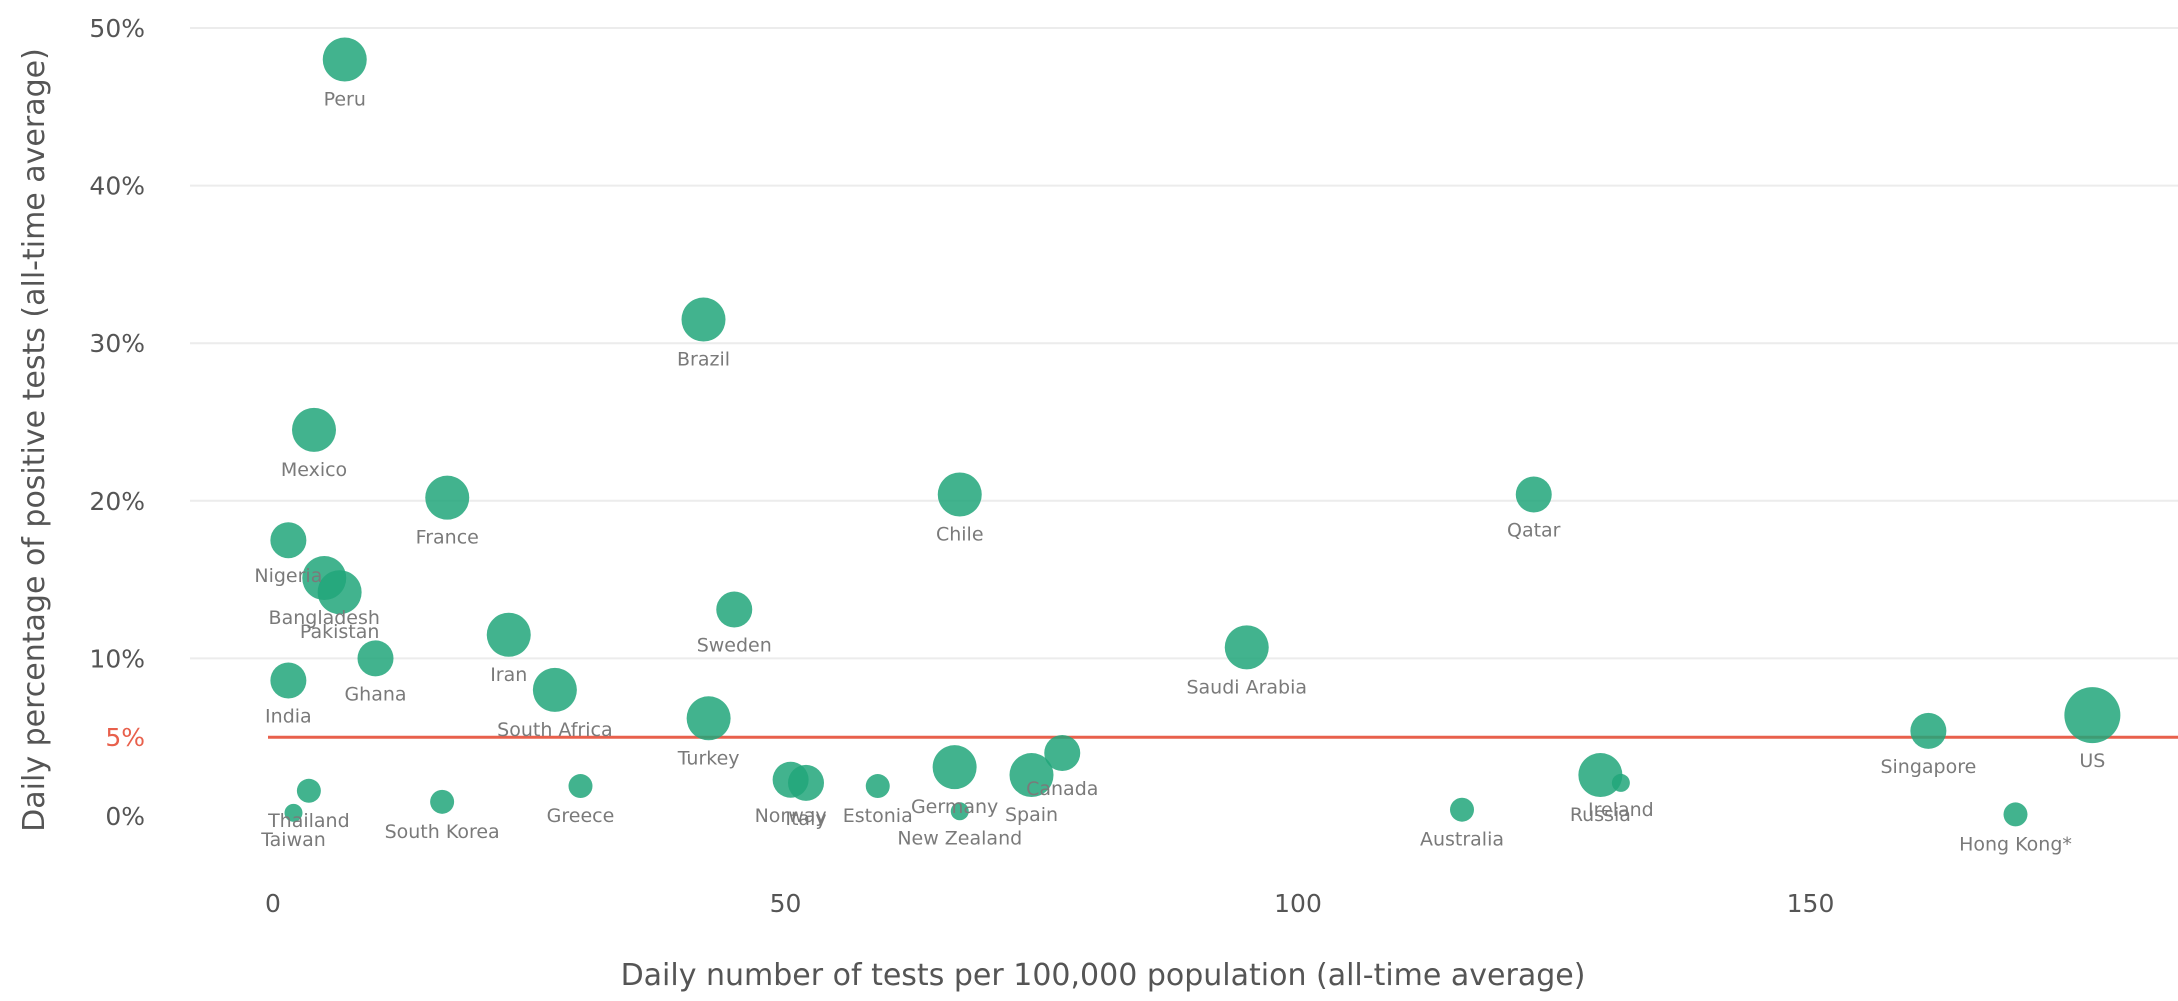 This screenshot has height=1001, width=2178. What do you see at coordinates (703, 319) in the screenshot?
I see `point-brazil` at bounding box center [703, 319].